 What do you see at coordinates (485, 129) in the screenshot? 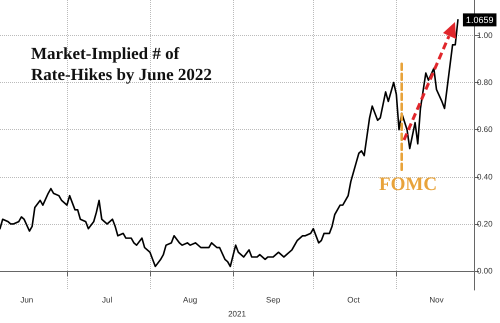
I see `y-tick-label: 0.60` at bounding box center [485, 129].